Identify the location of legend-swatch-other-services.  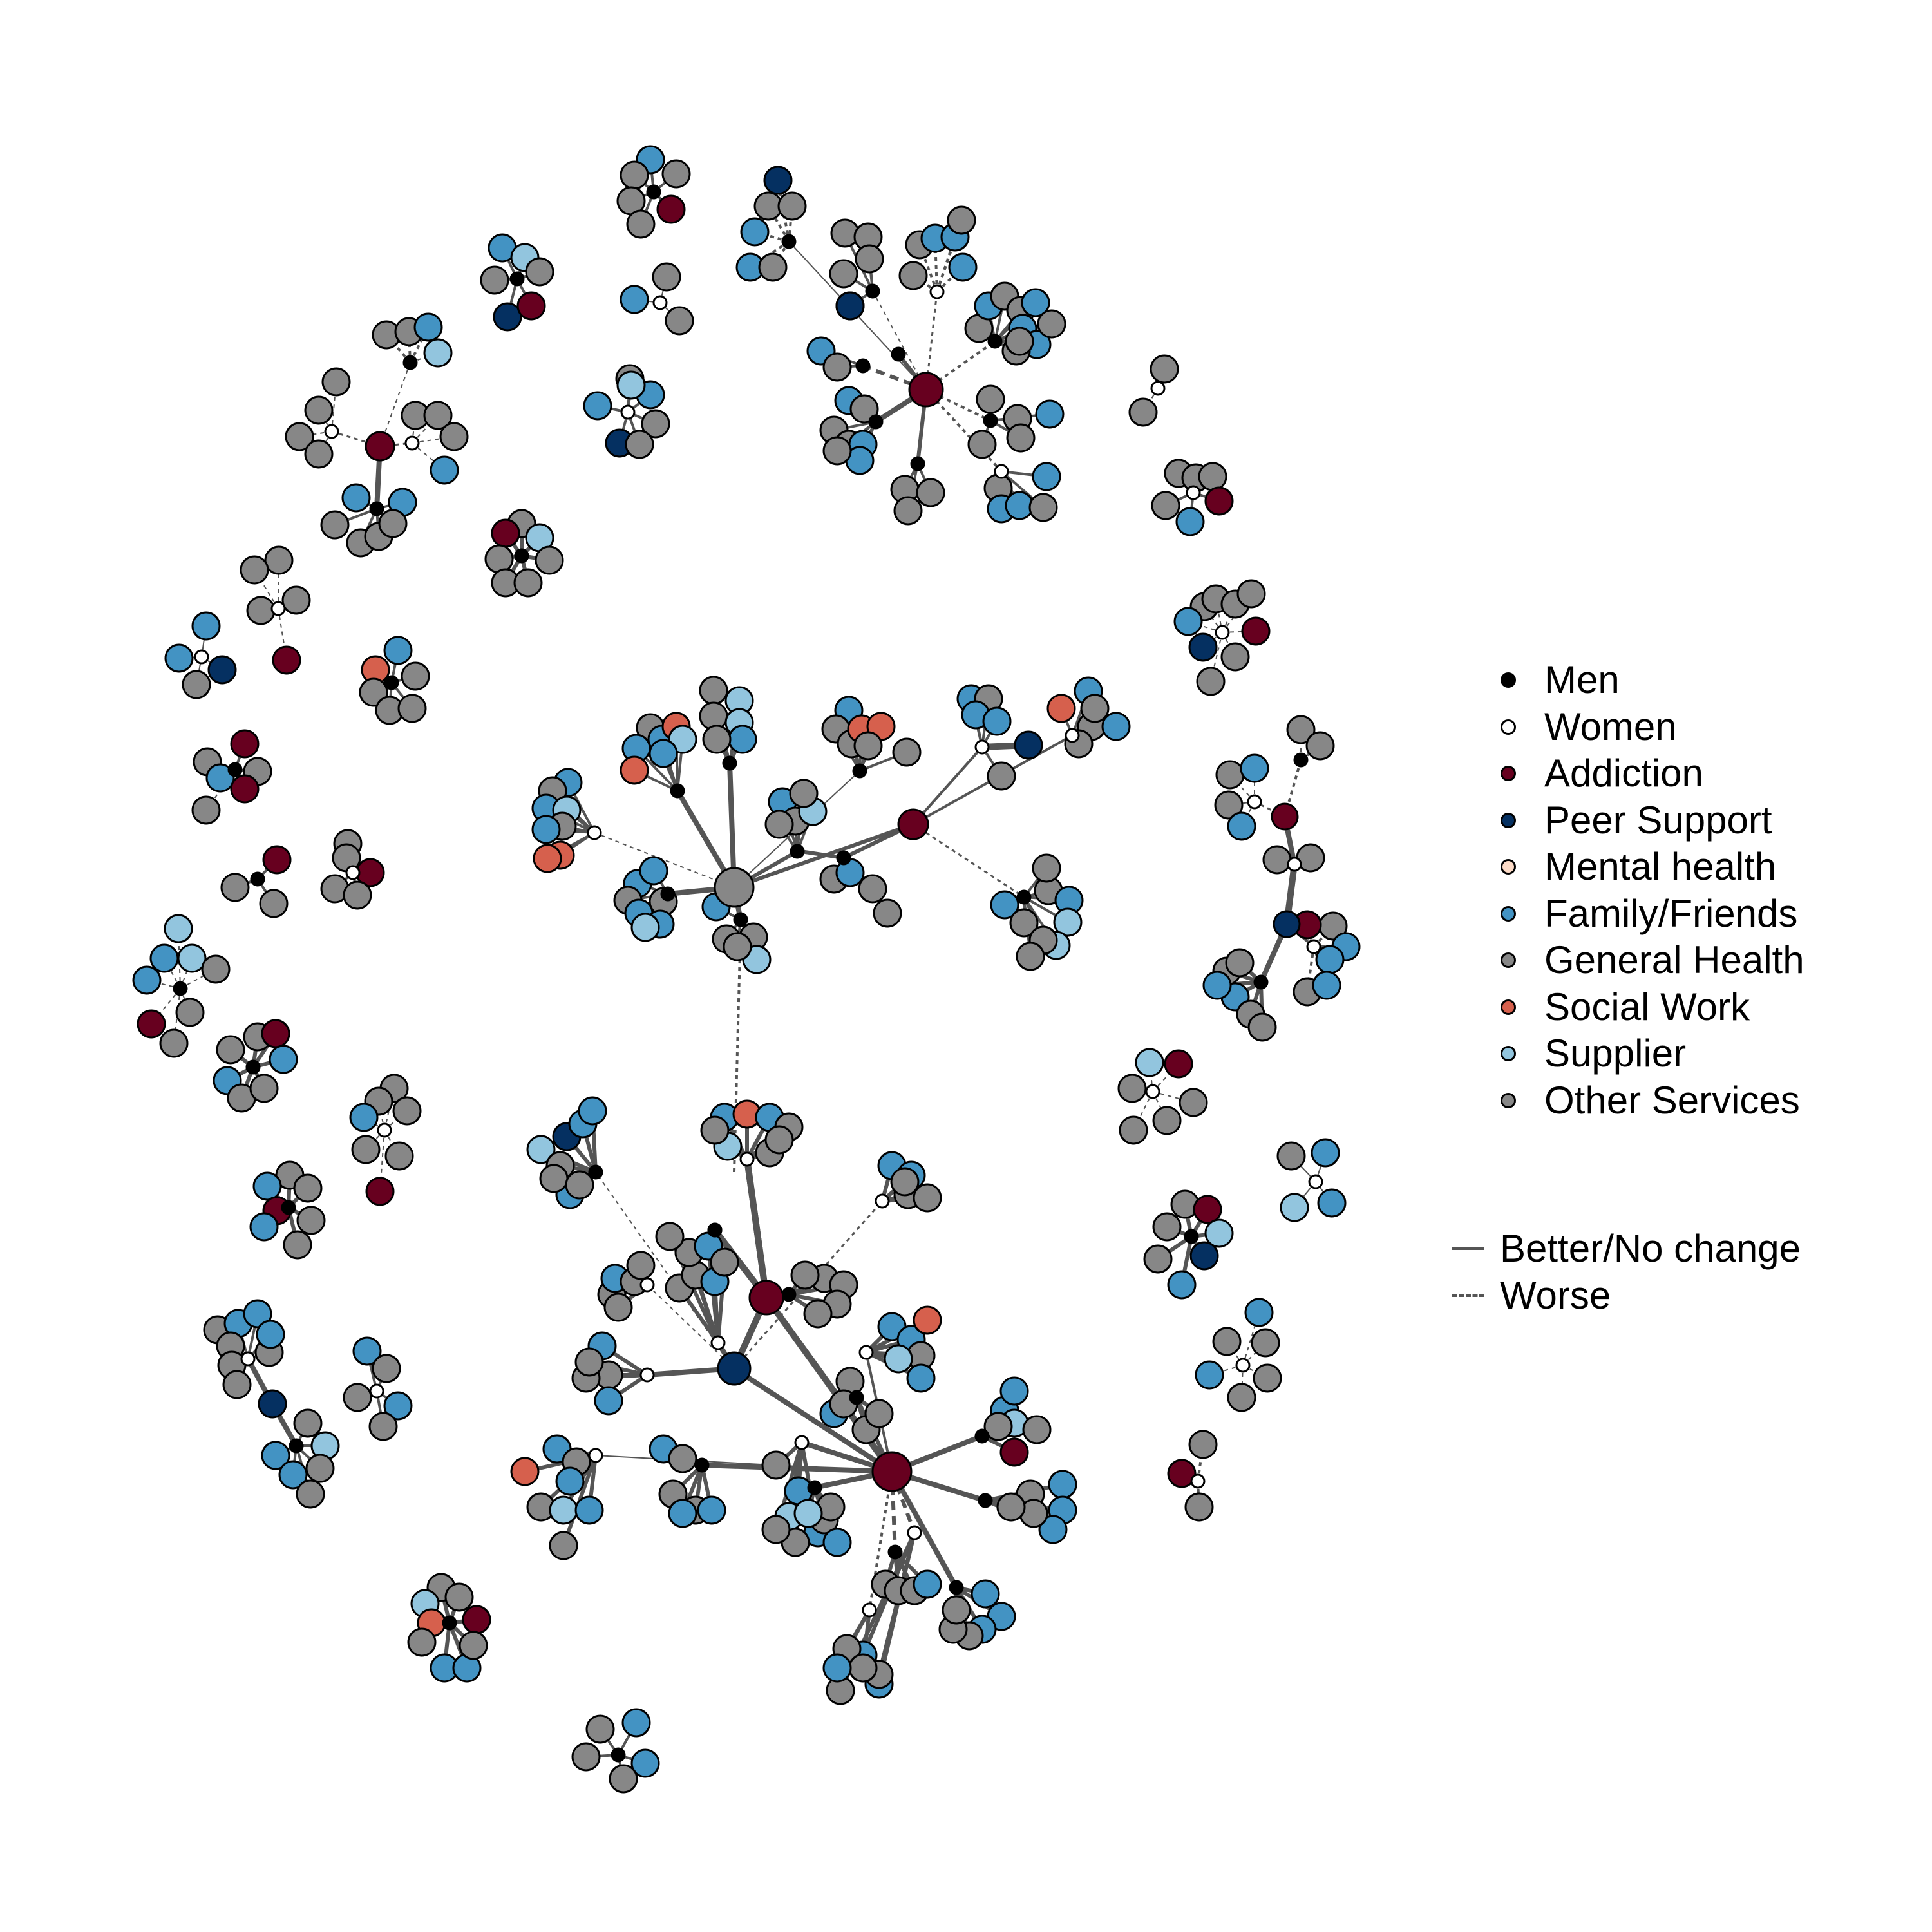
(1508, 1100).